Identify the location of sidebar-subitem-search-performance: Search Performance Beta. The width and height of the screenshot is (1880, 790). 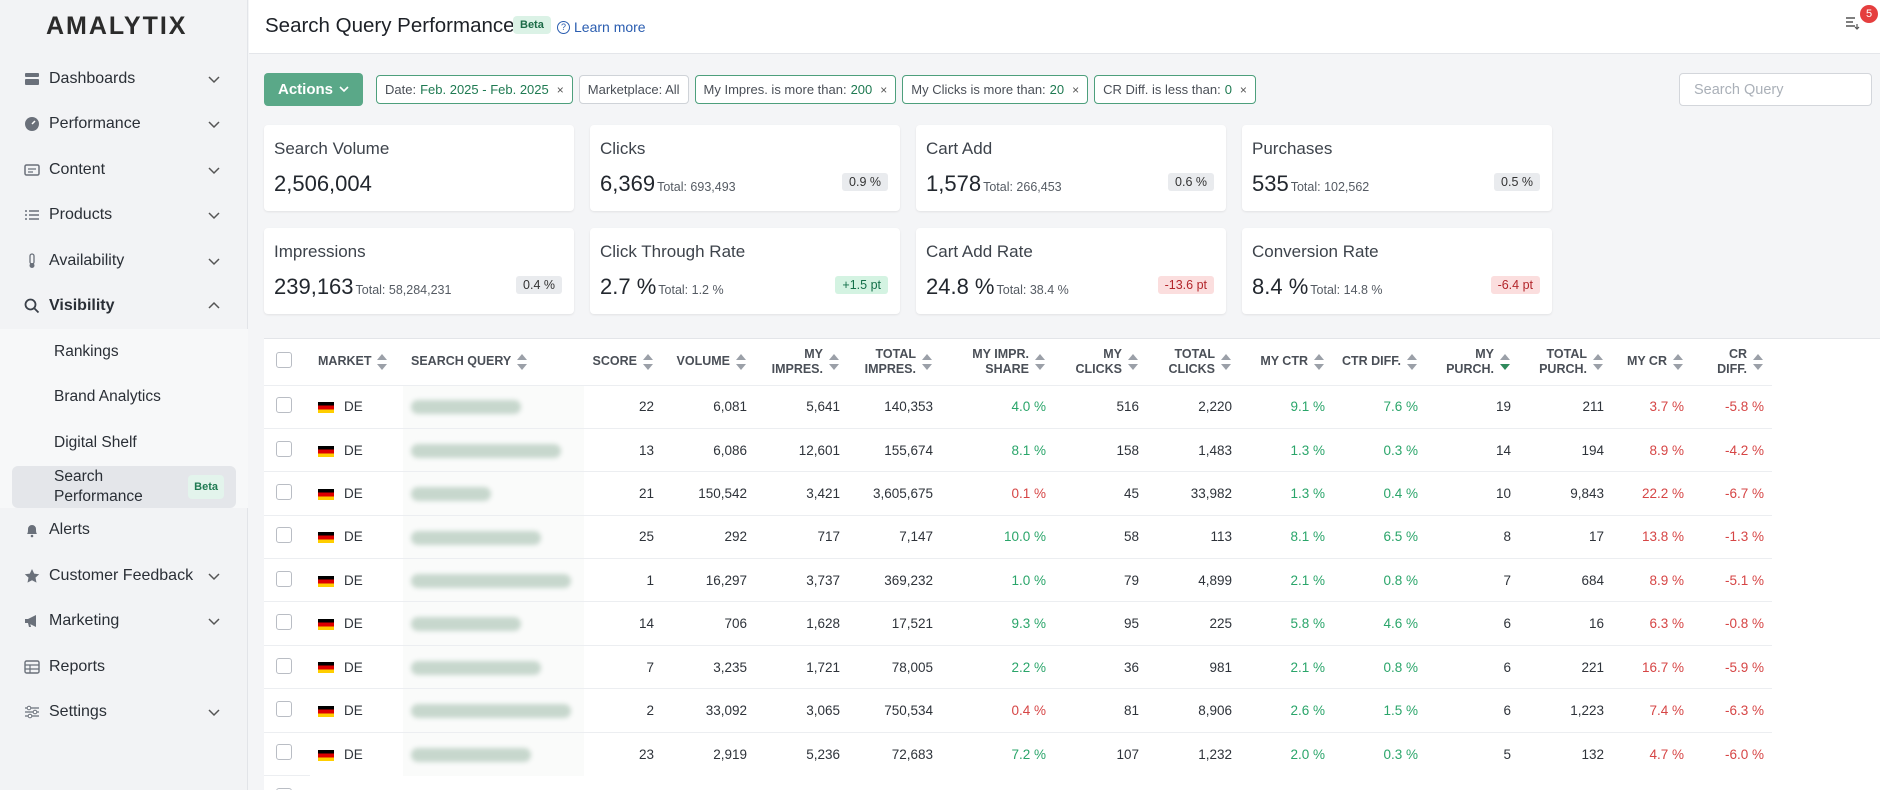
(124, 486).